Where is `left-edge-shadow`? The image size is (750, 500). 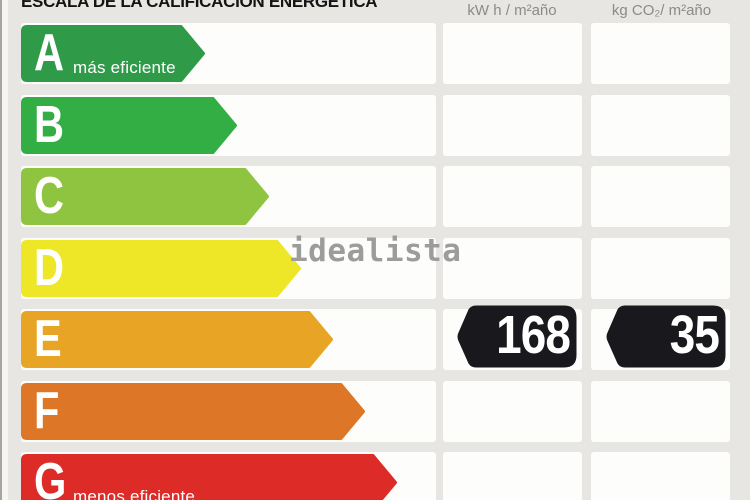 left-edge-shadow is located at coordinates (1, 250).